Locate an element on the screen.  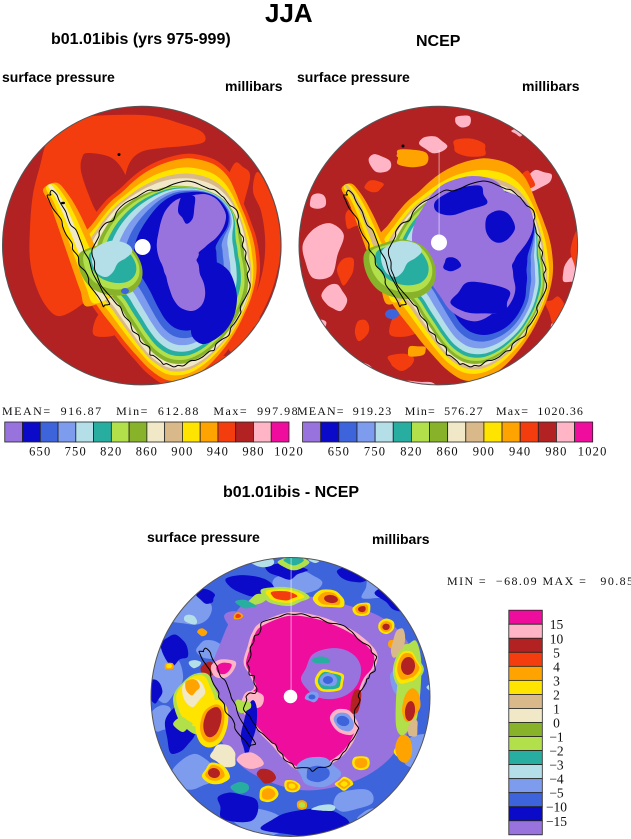
svg-text: −1 is located at coordinates (556, 737).